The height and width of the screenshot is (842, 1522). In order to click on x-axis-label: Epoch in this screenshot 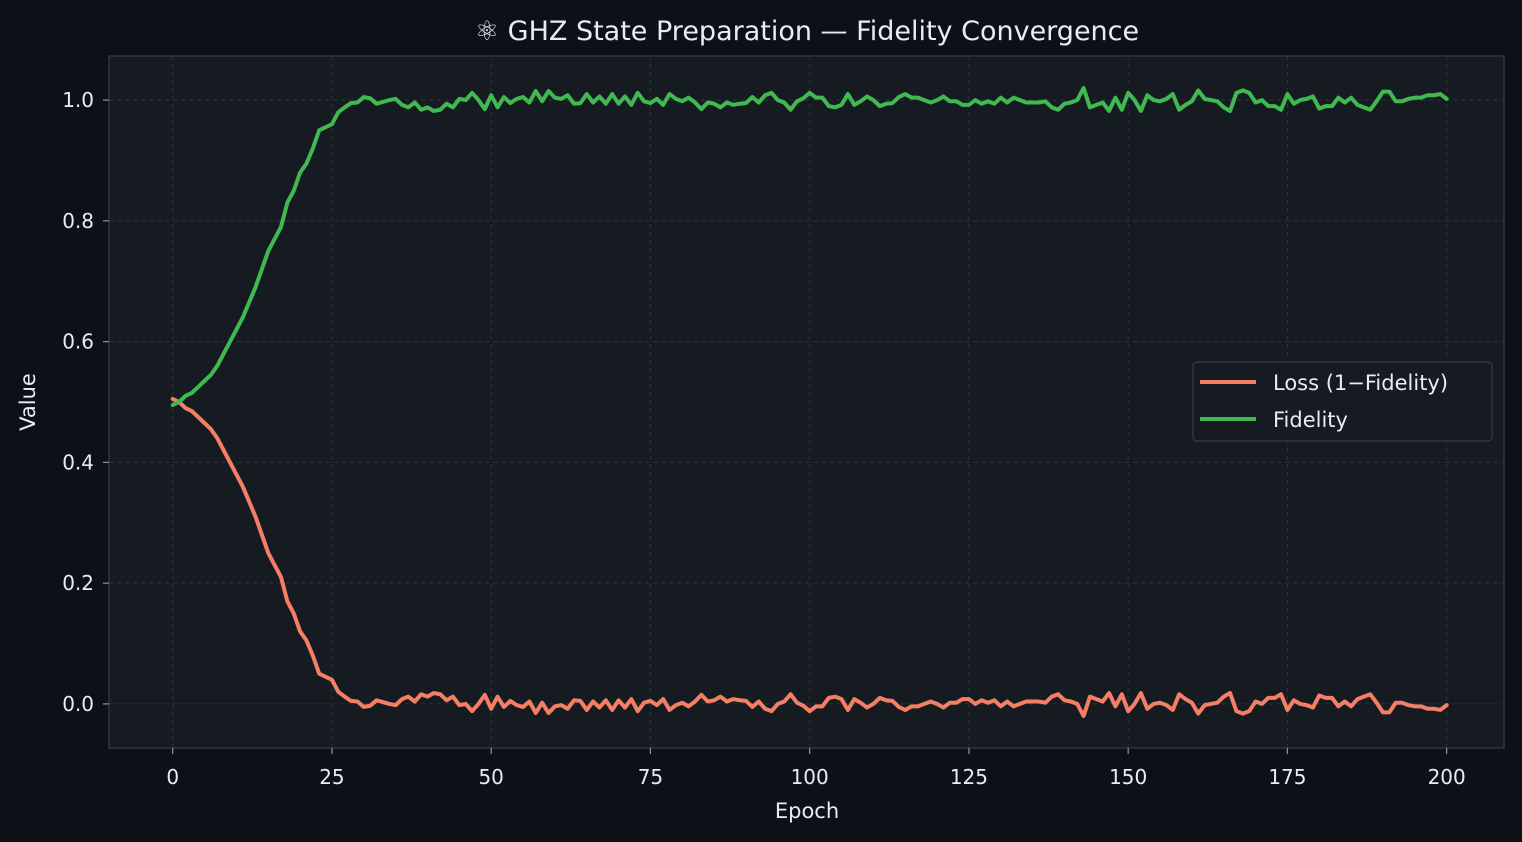, I will do `click(807, 811)`.